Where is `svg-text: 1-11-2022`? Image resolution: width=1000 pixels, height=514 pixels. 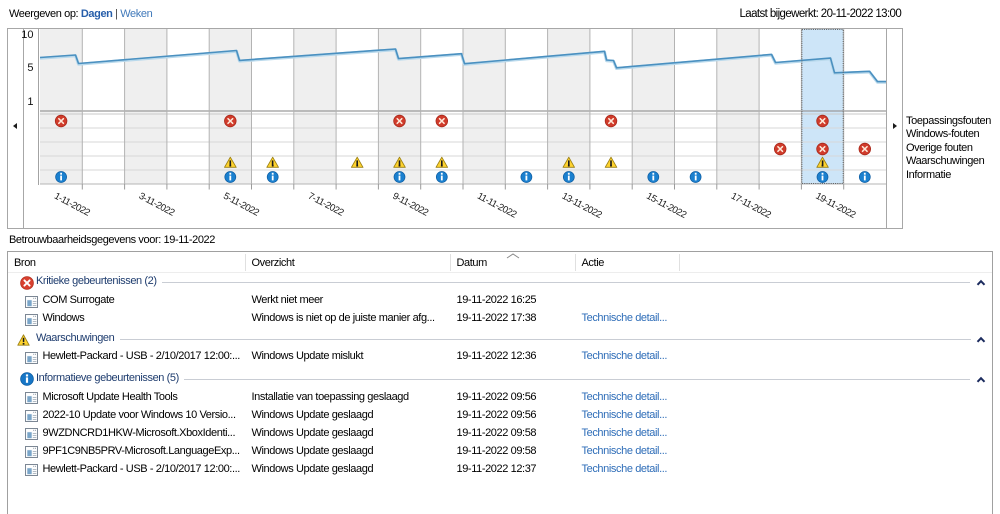 svg-text: 1-11-2022 is located at coordinates (71, 205).